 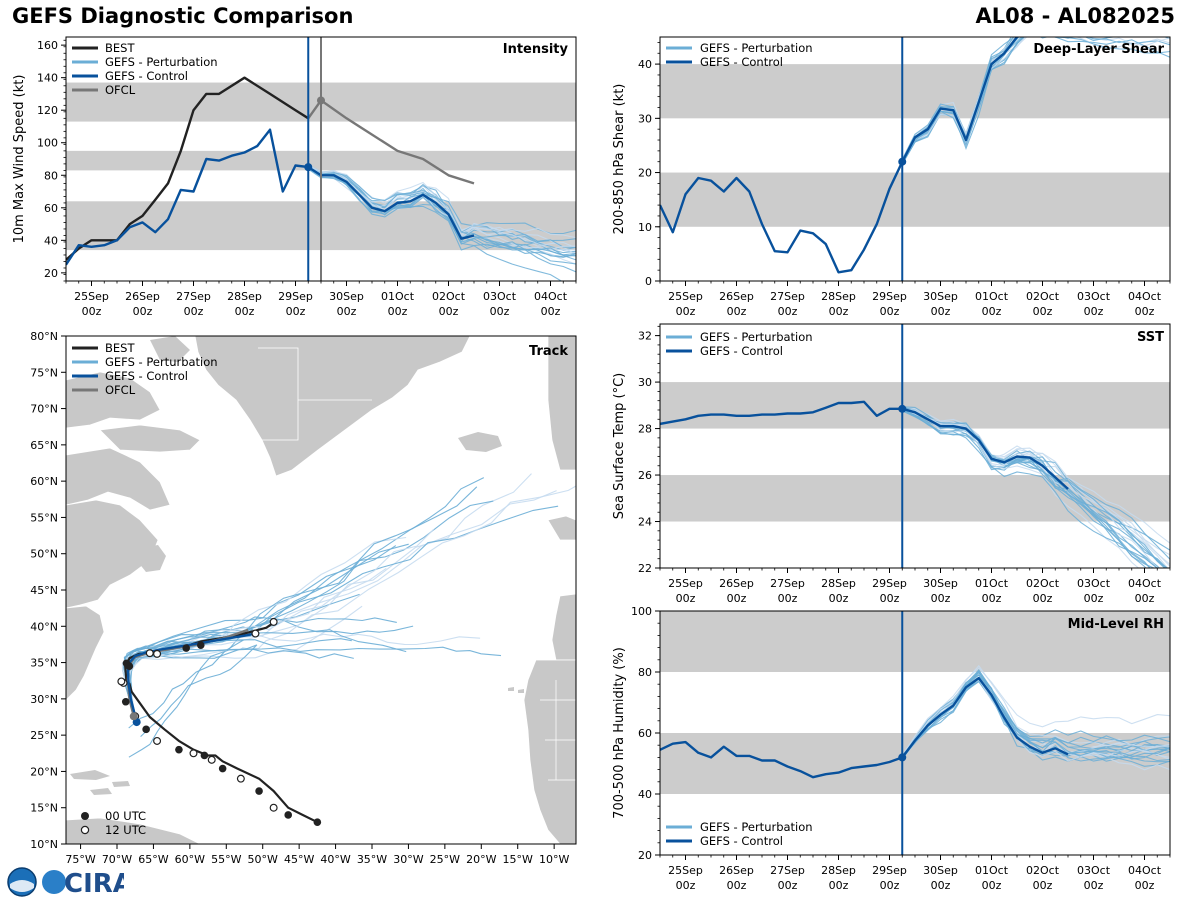 What do you see at coordinates (120, 90) in the screenshot?
I see `legend-ofcl-label: OFCL` at bounding box center [120, 90].